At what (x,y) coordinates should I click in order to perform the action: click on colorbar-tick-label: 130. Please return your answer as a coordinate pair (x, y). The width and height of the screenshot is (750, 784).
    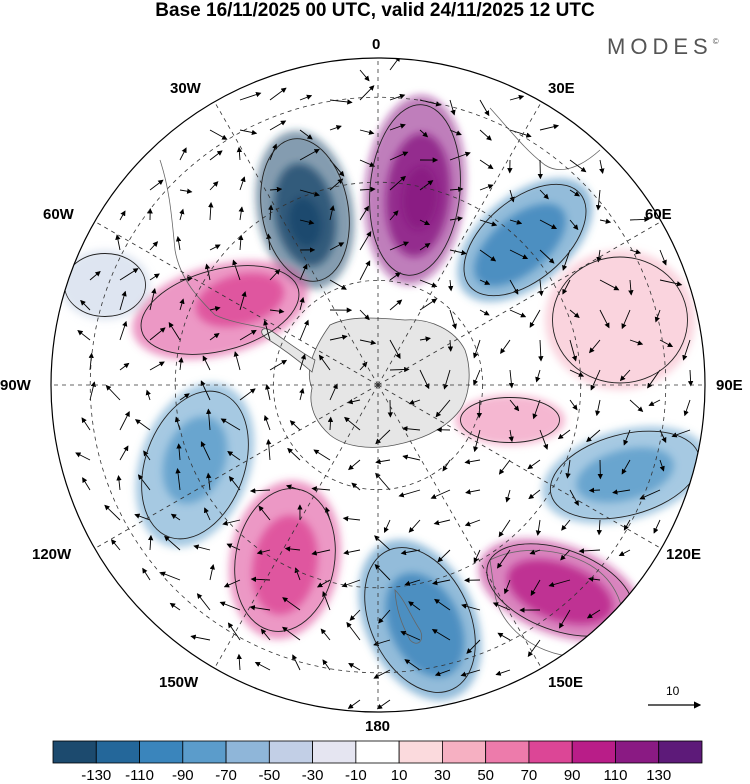
    Looking at the image, I should click on (658, 775).